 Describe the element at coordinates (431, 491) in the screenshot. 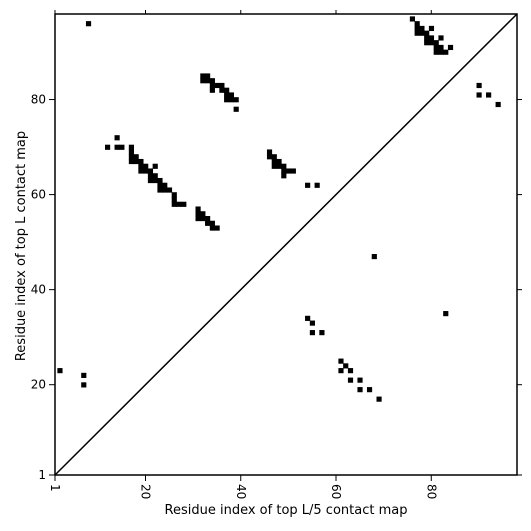

I see `x-tick-label: 80` at that location.